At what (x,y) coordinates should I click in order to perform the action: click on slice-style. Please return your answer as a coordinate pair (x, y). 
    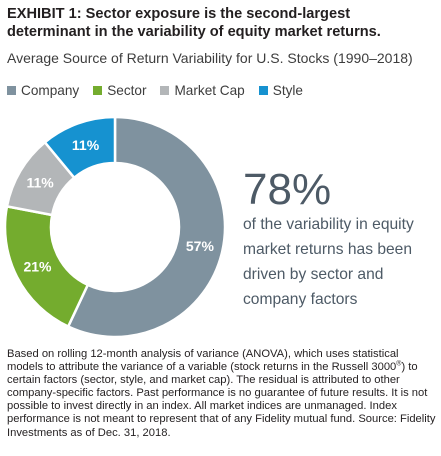
    Looking at the image, I should click on (80, 147).